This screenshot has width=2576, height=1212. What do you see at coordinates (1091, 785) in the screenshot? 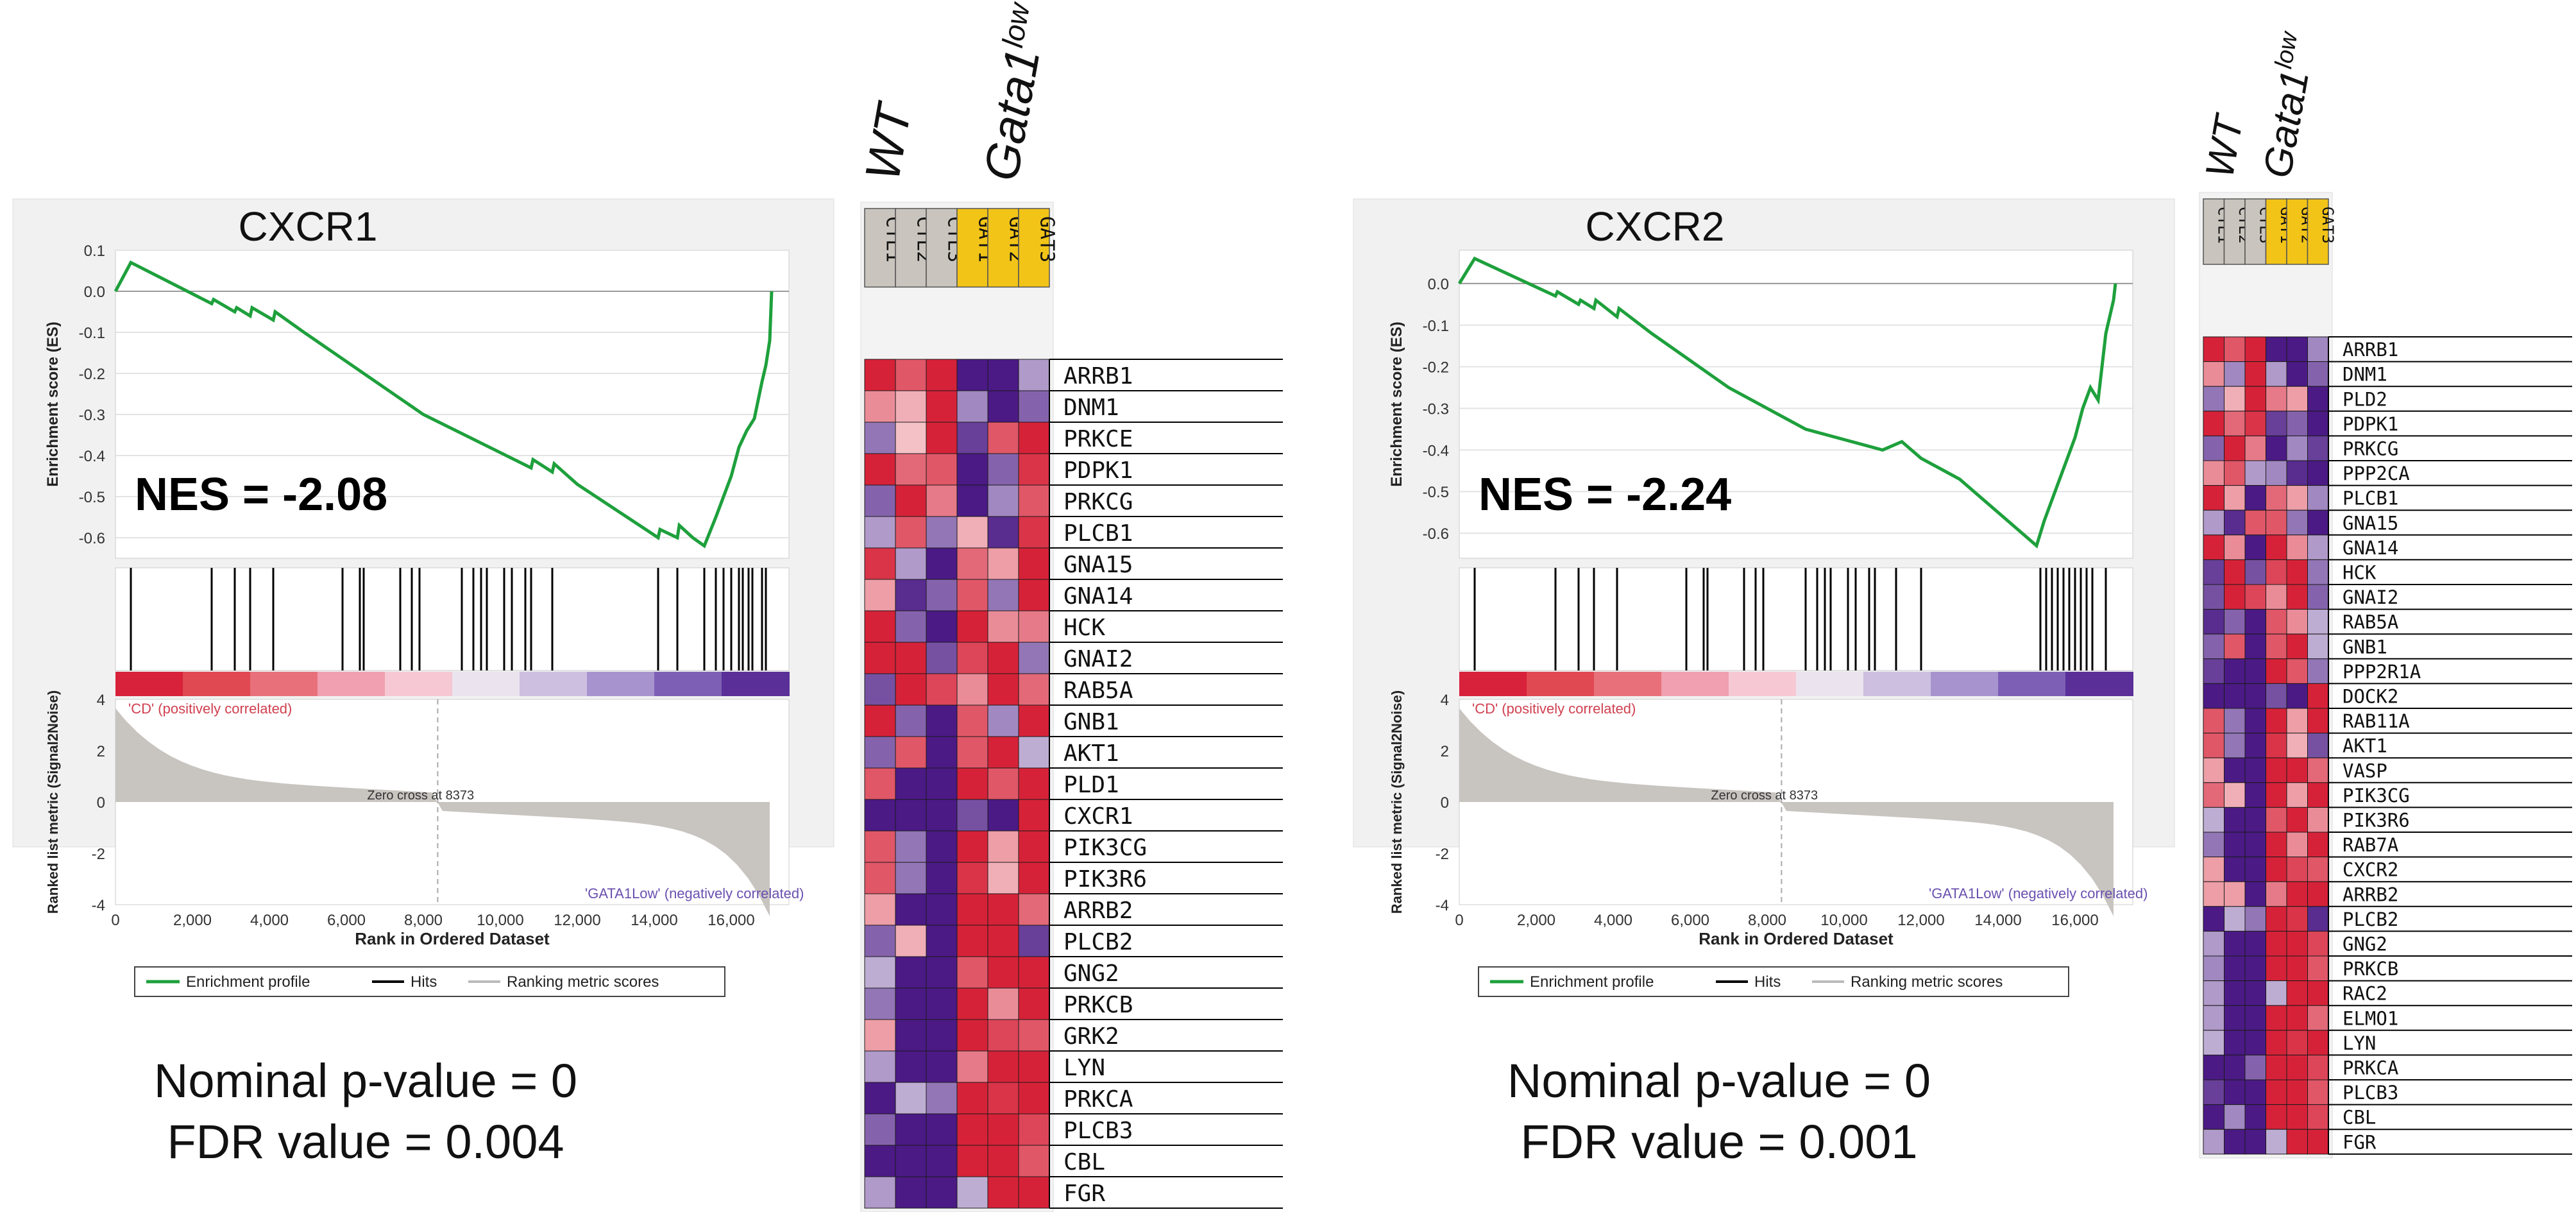
I see `cxcr1-gene-label: PLD1` at bounding box center [1091, 785].